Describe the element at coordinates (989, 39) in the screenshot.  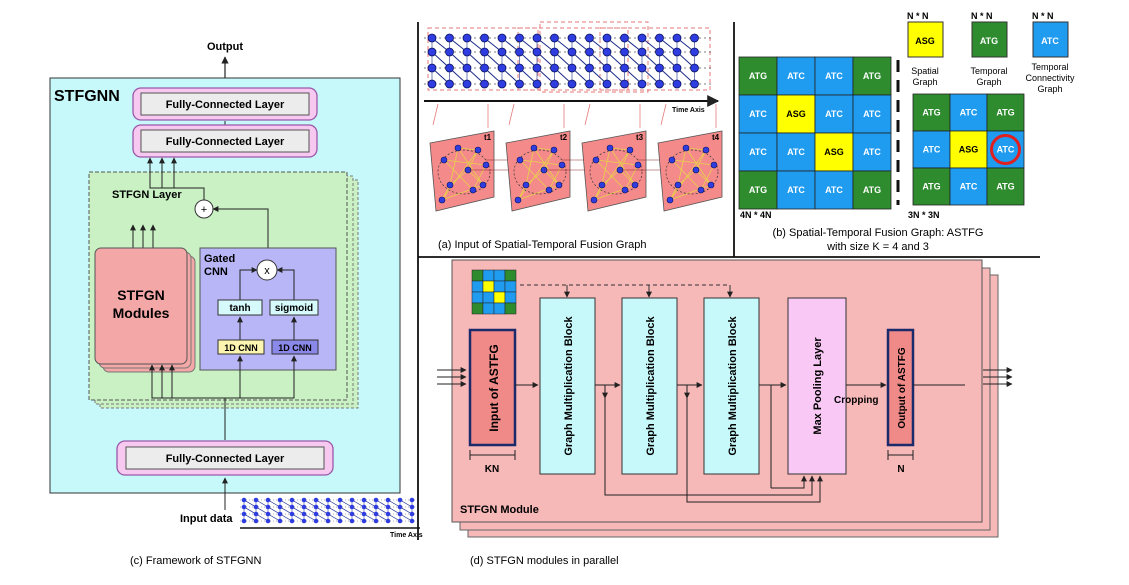
I see `legend-temporal-swatch` at that location.